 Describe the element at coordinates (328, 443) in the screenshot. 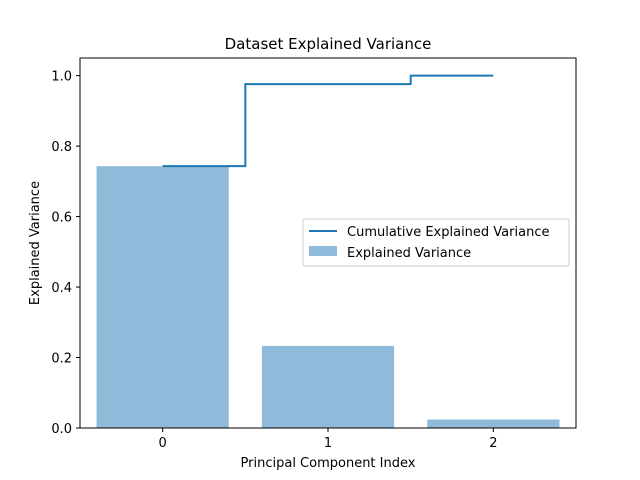

I see `x-tick-label: 1` at that location.